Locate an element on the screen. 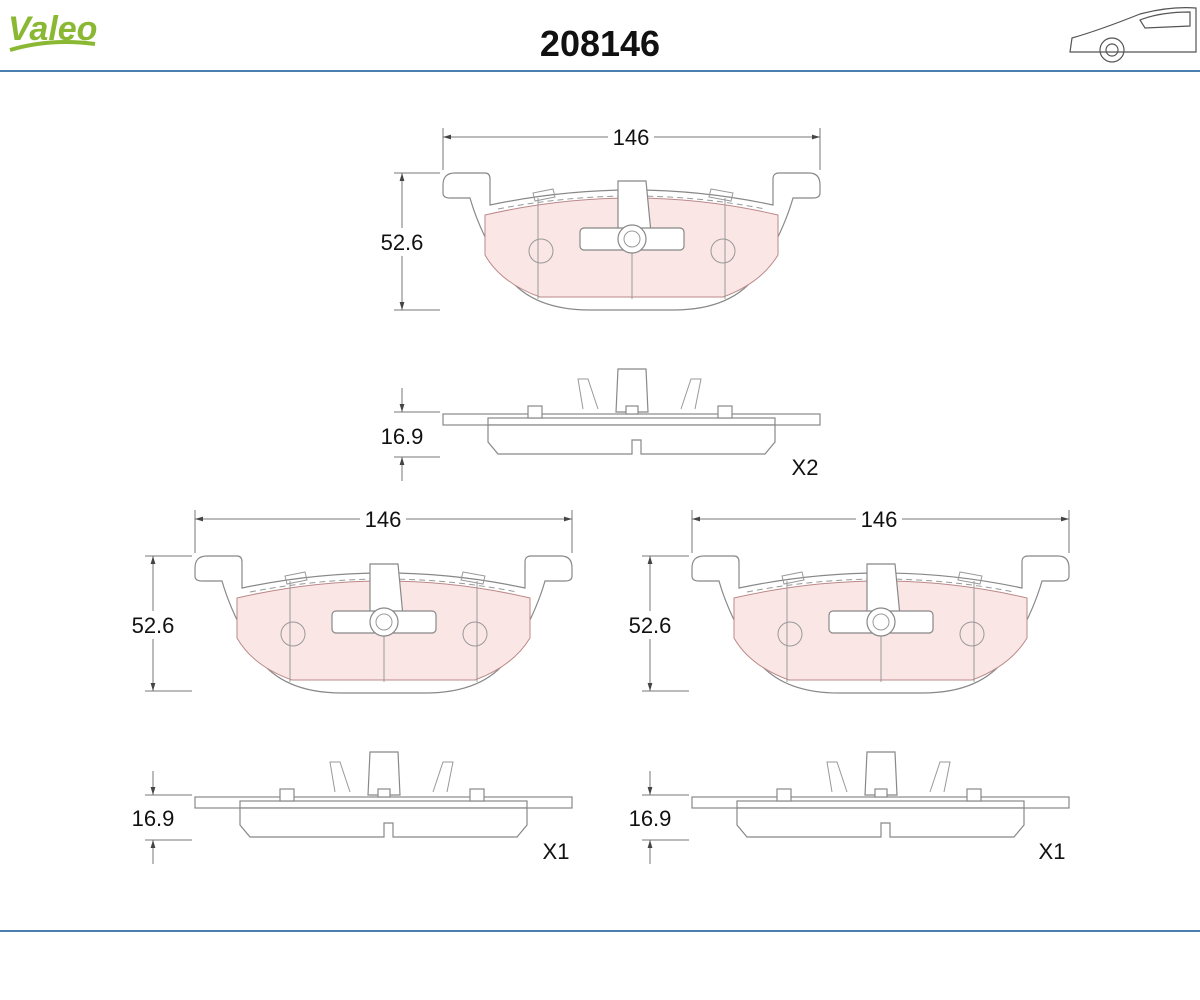  quantity-label: X2 is located at coordinates (805, 467).